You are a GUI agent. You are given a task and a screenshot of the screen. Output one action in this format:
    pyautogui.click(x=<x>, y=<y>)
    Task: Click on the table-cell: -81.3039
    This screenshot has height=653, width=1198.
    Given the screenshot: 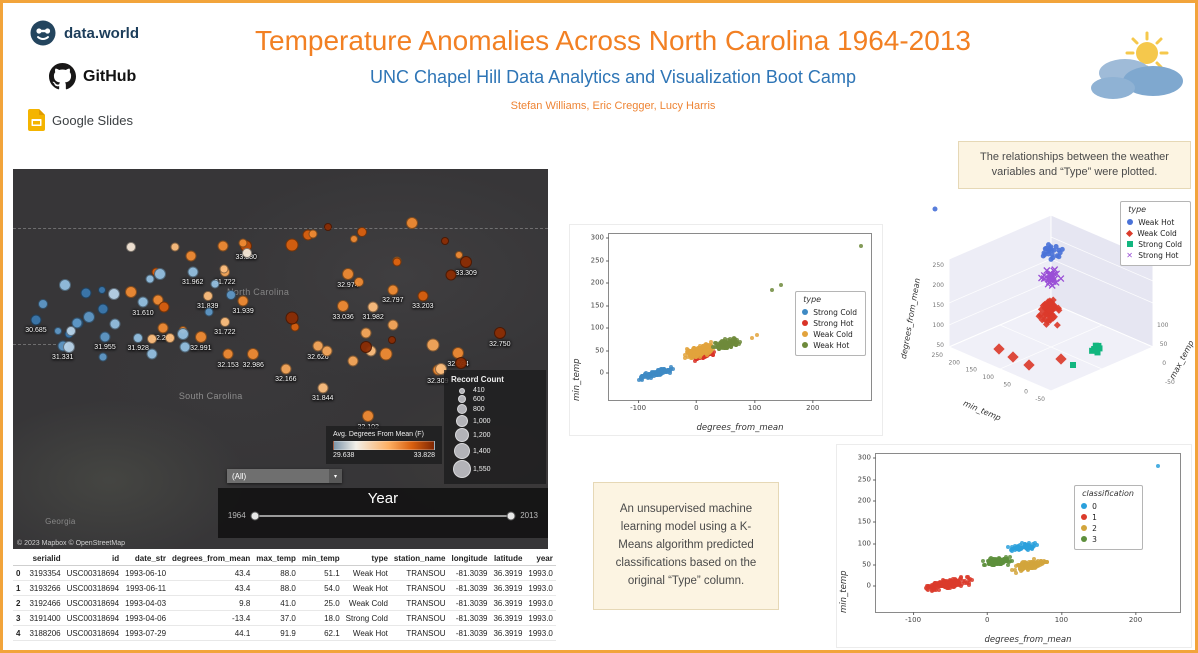 What is the action you would take?
    pyautogui.click(x=469, y=573)
    